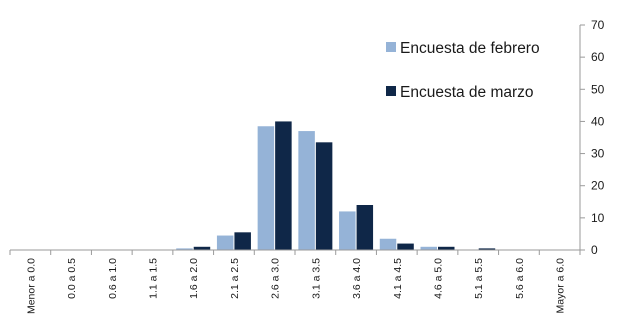 The width and height of the screenshot is (624, 332). Describe the element at coordinates (463, 70) in the screenshot. I see `legend: Encuesta de febrero Encuesta de marzo` at that location.